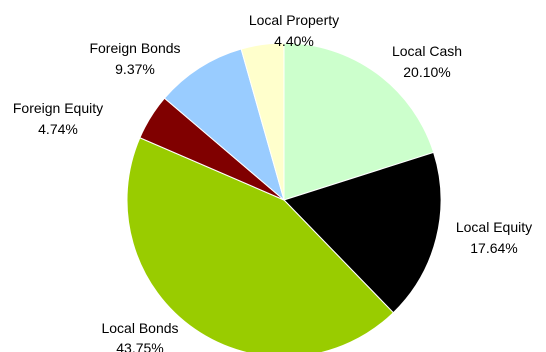 The height and width of the screenshot is (352, 546). What do you see at coordinates (359, 121) in the screenshot?
I see `slice-local-cash` at bounding box center [359, 121].